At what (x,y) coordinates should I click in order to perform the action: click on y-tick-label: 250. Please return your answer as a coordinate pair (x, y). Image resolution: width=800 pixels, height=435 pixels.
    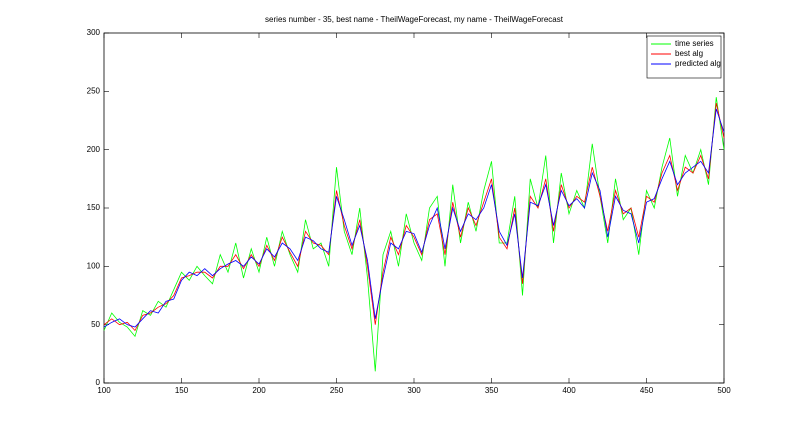
    Looking at the image, I should click on (94, 90).